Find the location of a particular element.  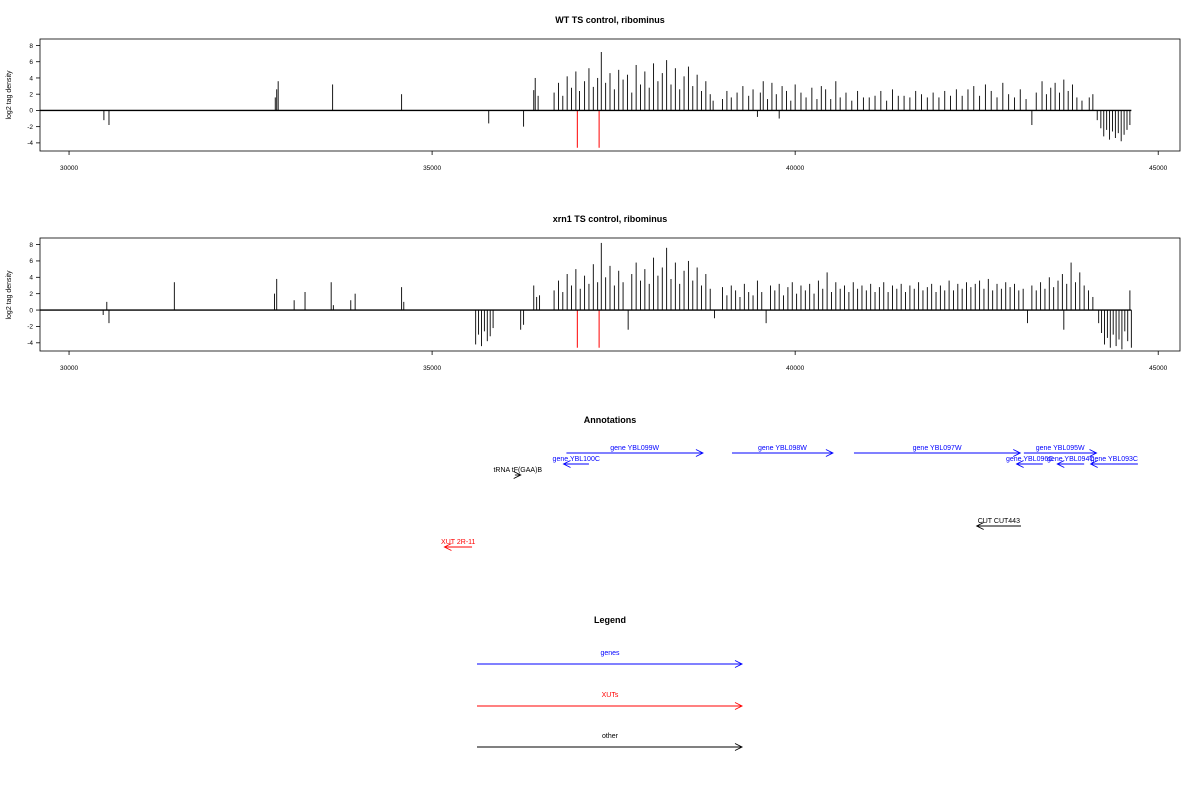

feature-label: gene YBL096C is located at coordinates (1029, 459).